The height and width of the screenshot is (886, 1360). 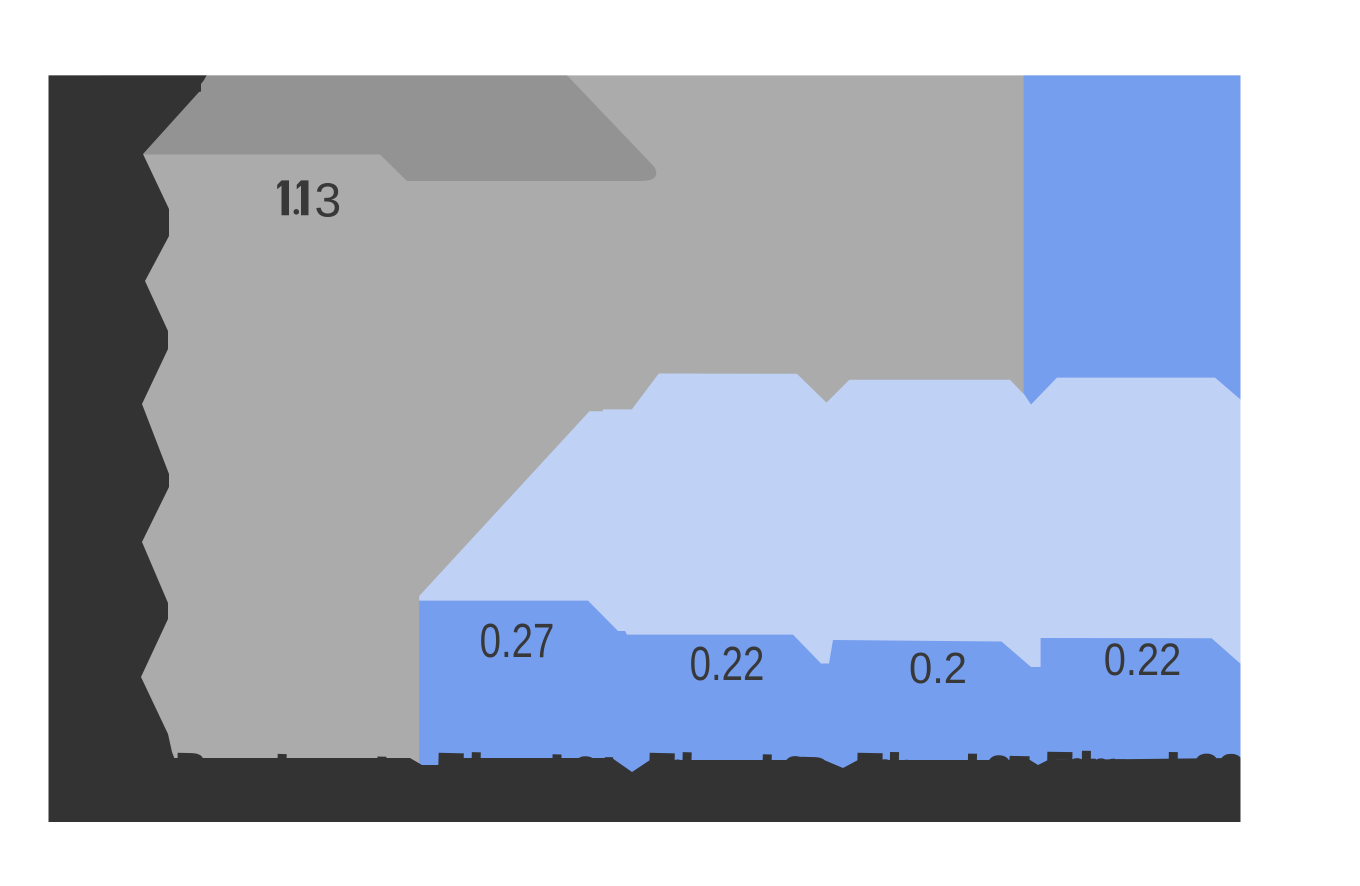 What do you see at coordinates (327, 200) in the screenshot?
I see `svg-text: 3` at bounding box center [327, 200].